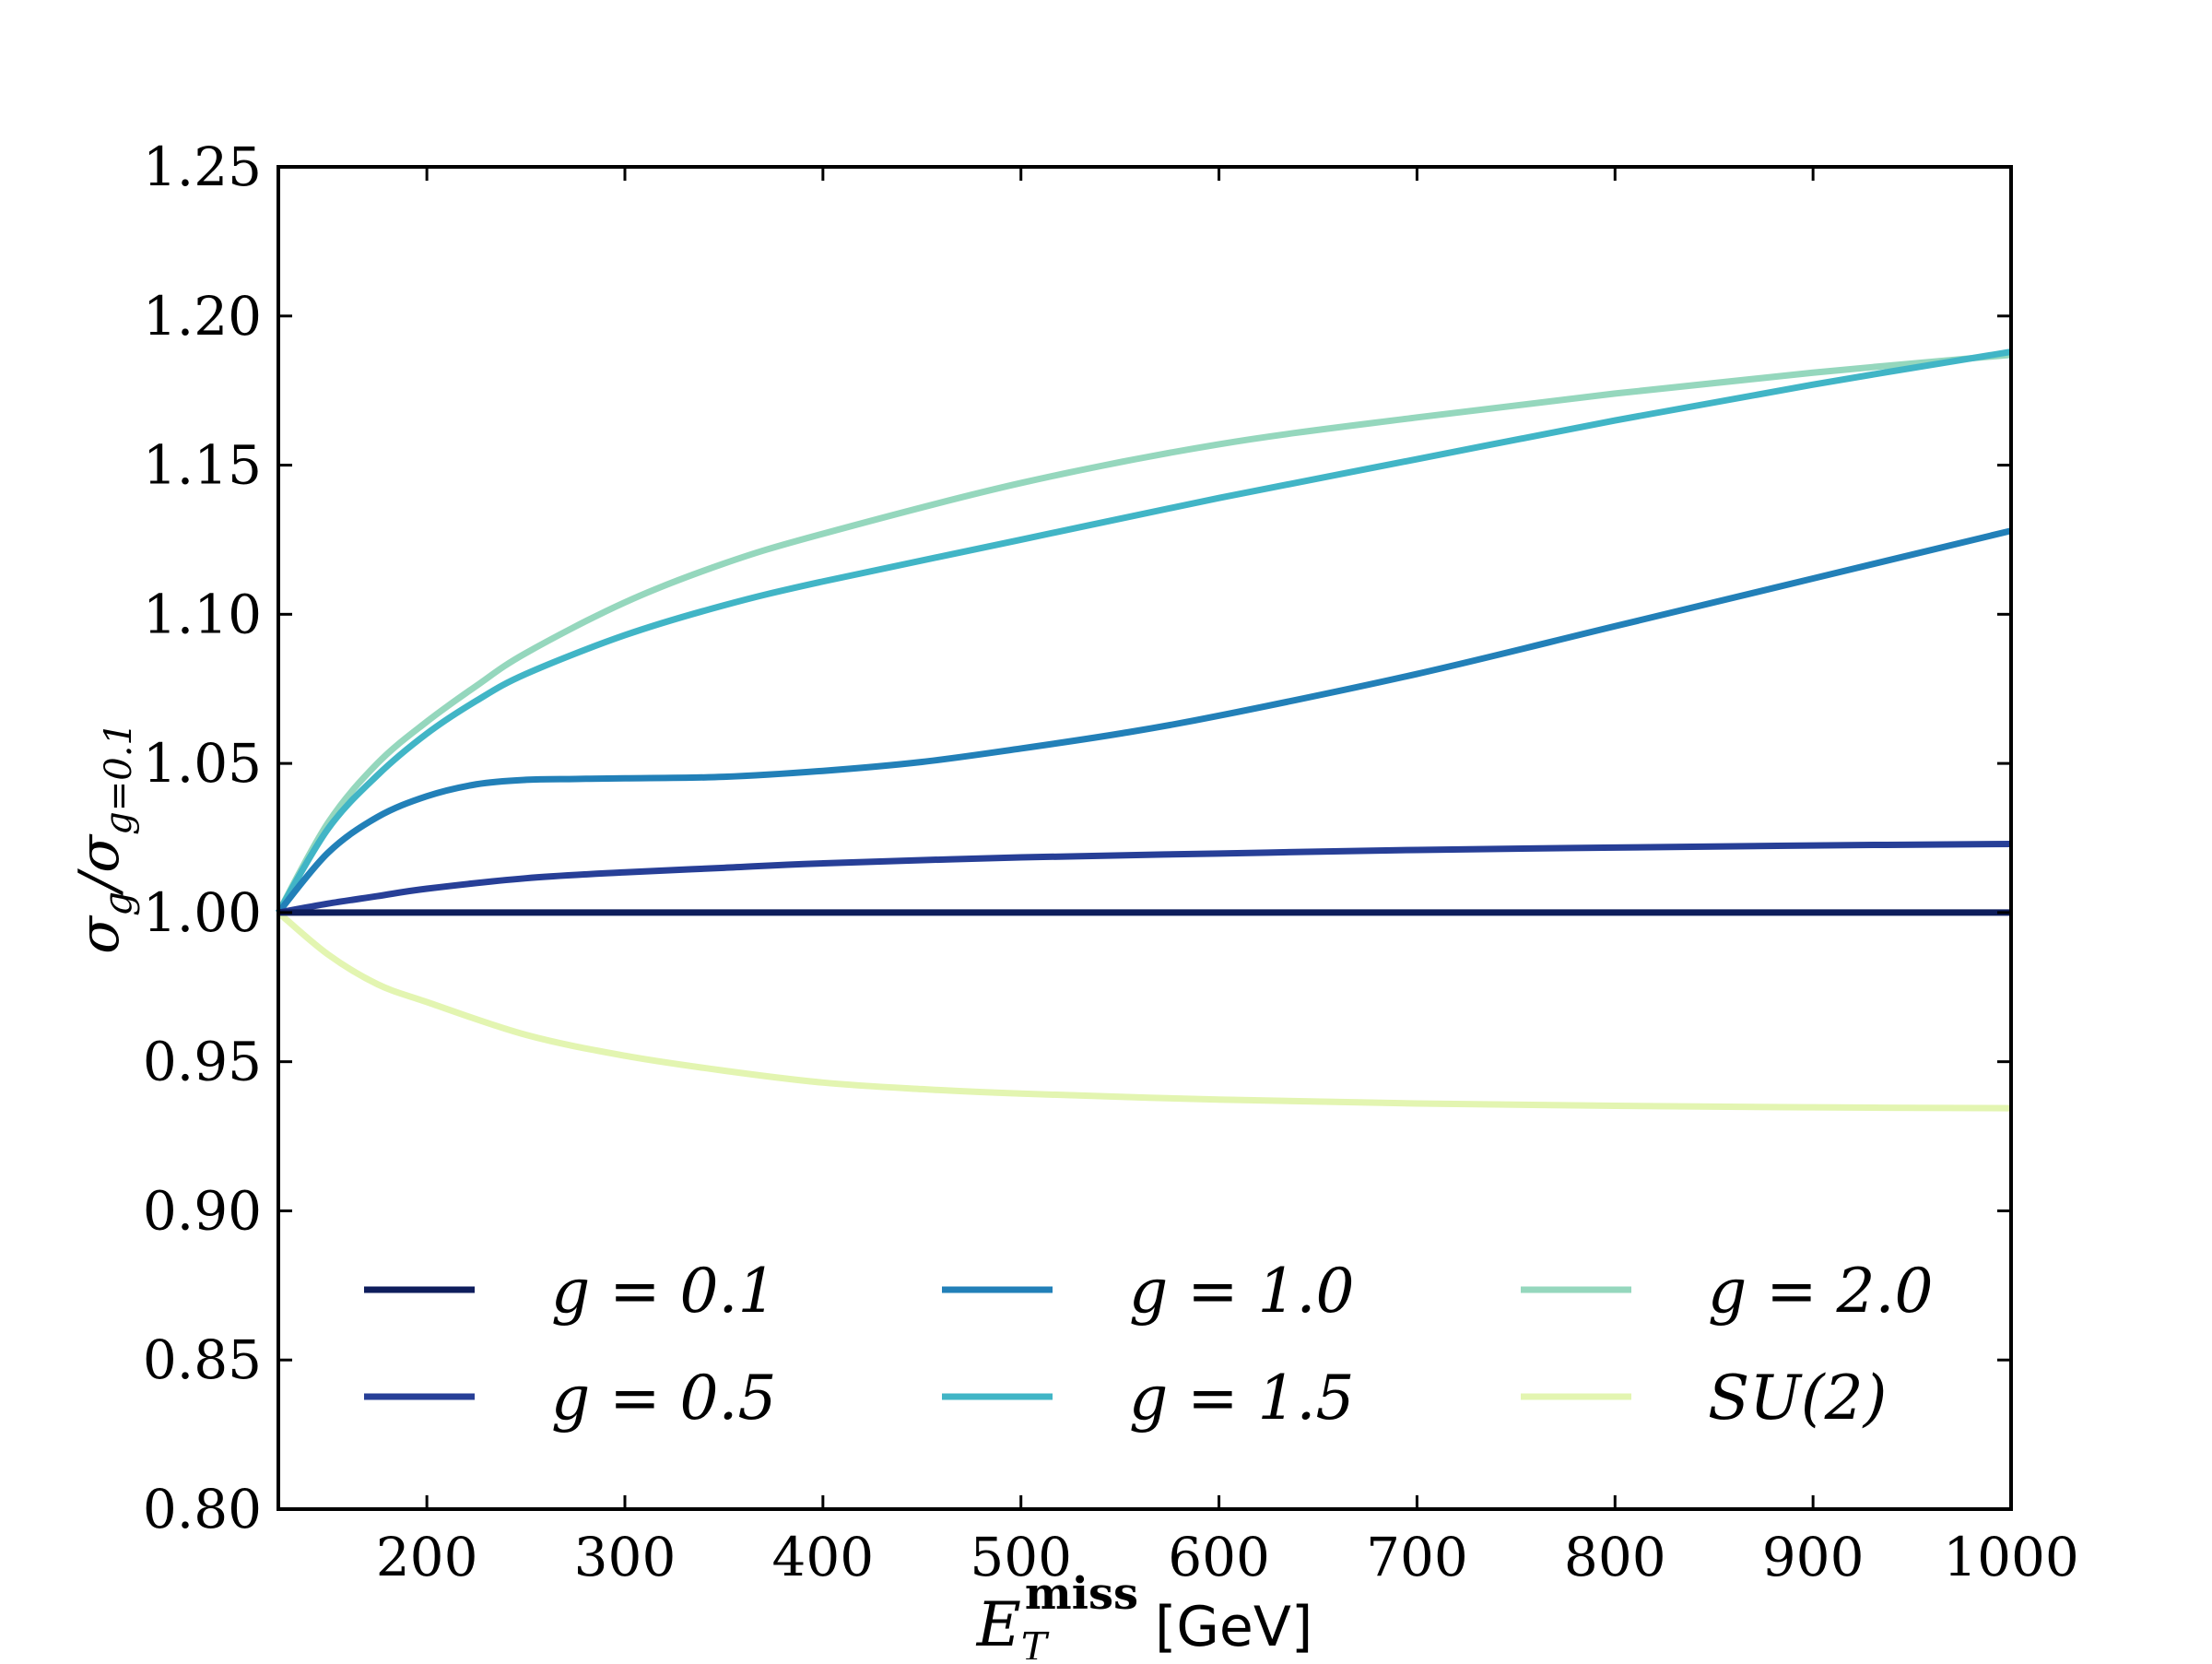  Describe the element at coordinates (99, 864) in the screenshot. I see `y-label-sep: /σ` at that location.